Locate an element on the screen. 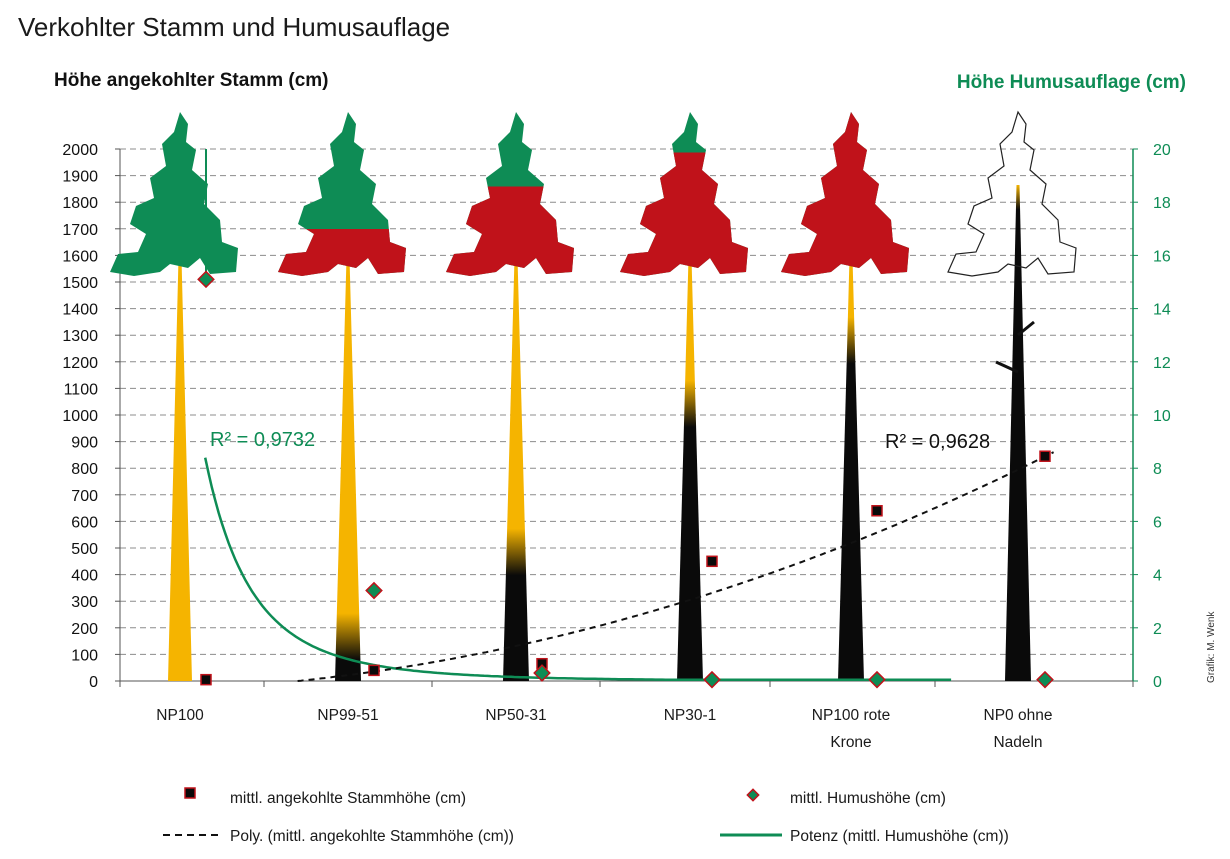  legend-item-stem: mittl. angekohlte Stammhöhe (cm) is located at coordinates (325, 797).